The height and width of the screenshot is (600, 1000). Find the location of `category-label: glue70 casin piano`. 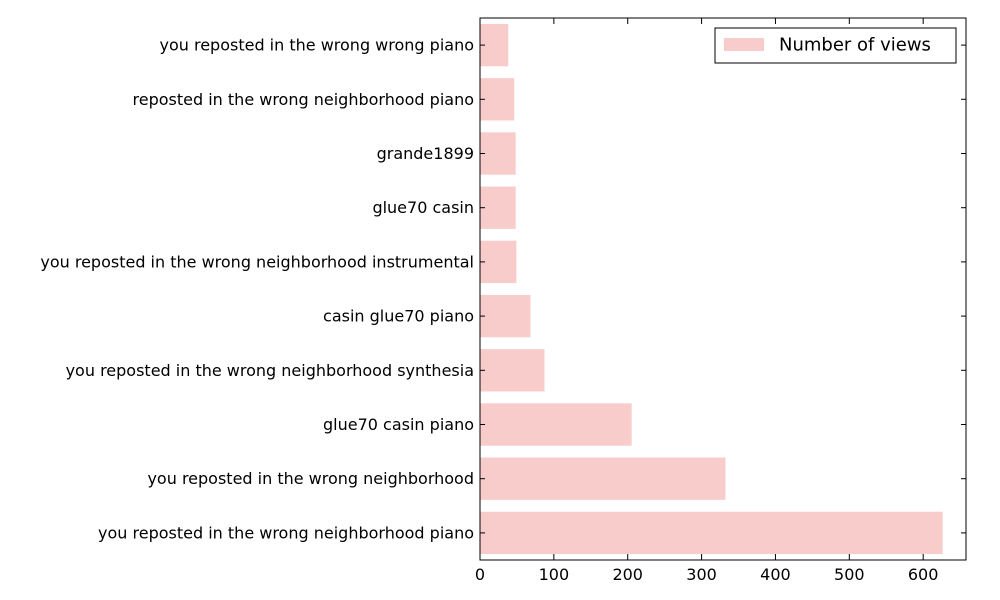

category-label: glue70 casin piano is located at coordinates (398, 424).